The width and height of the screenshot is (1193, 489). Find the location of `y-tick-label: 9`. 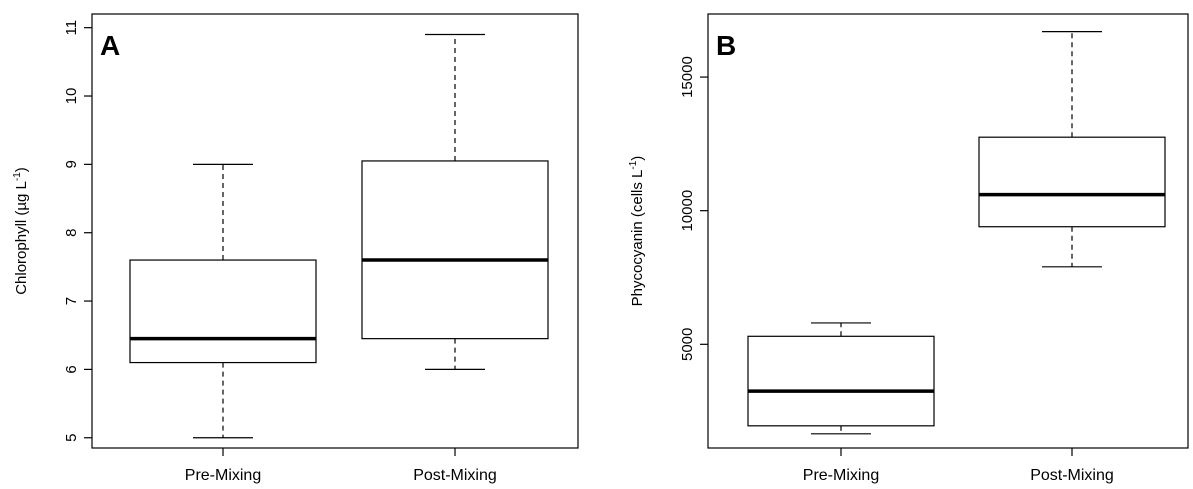

y-tick-label: 9 is located at coordinates (71, 164).